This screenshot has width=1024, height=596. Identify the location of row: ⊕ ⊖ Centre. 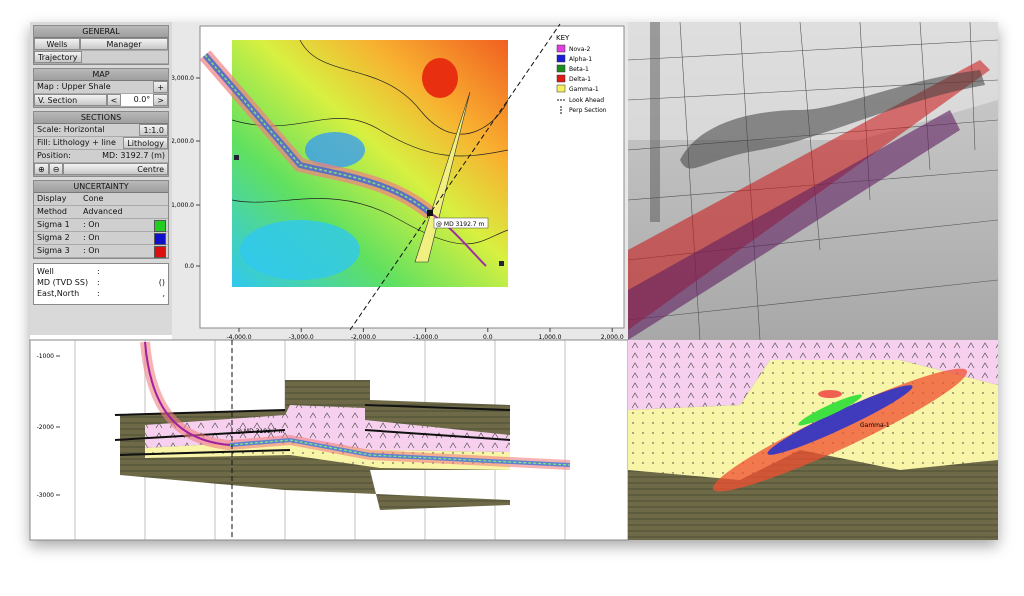
(101, 169).